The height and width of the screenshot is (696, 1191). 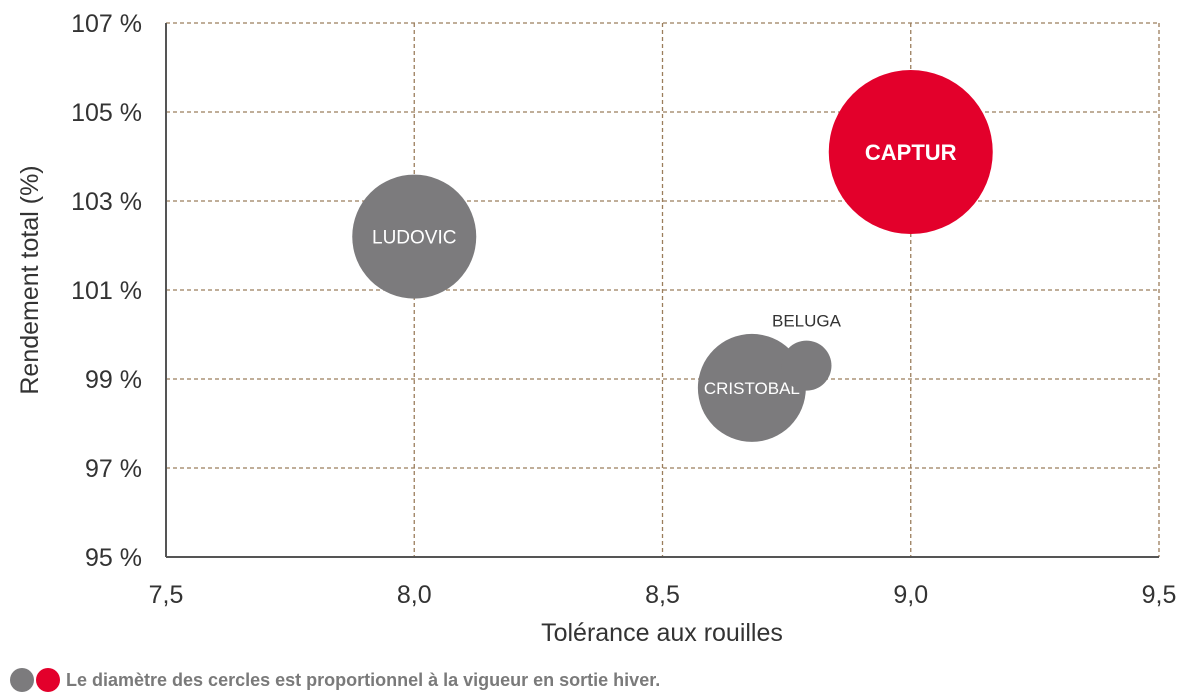 I want to click on bubble-ludovic, so click(x=414, y=236).